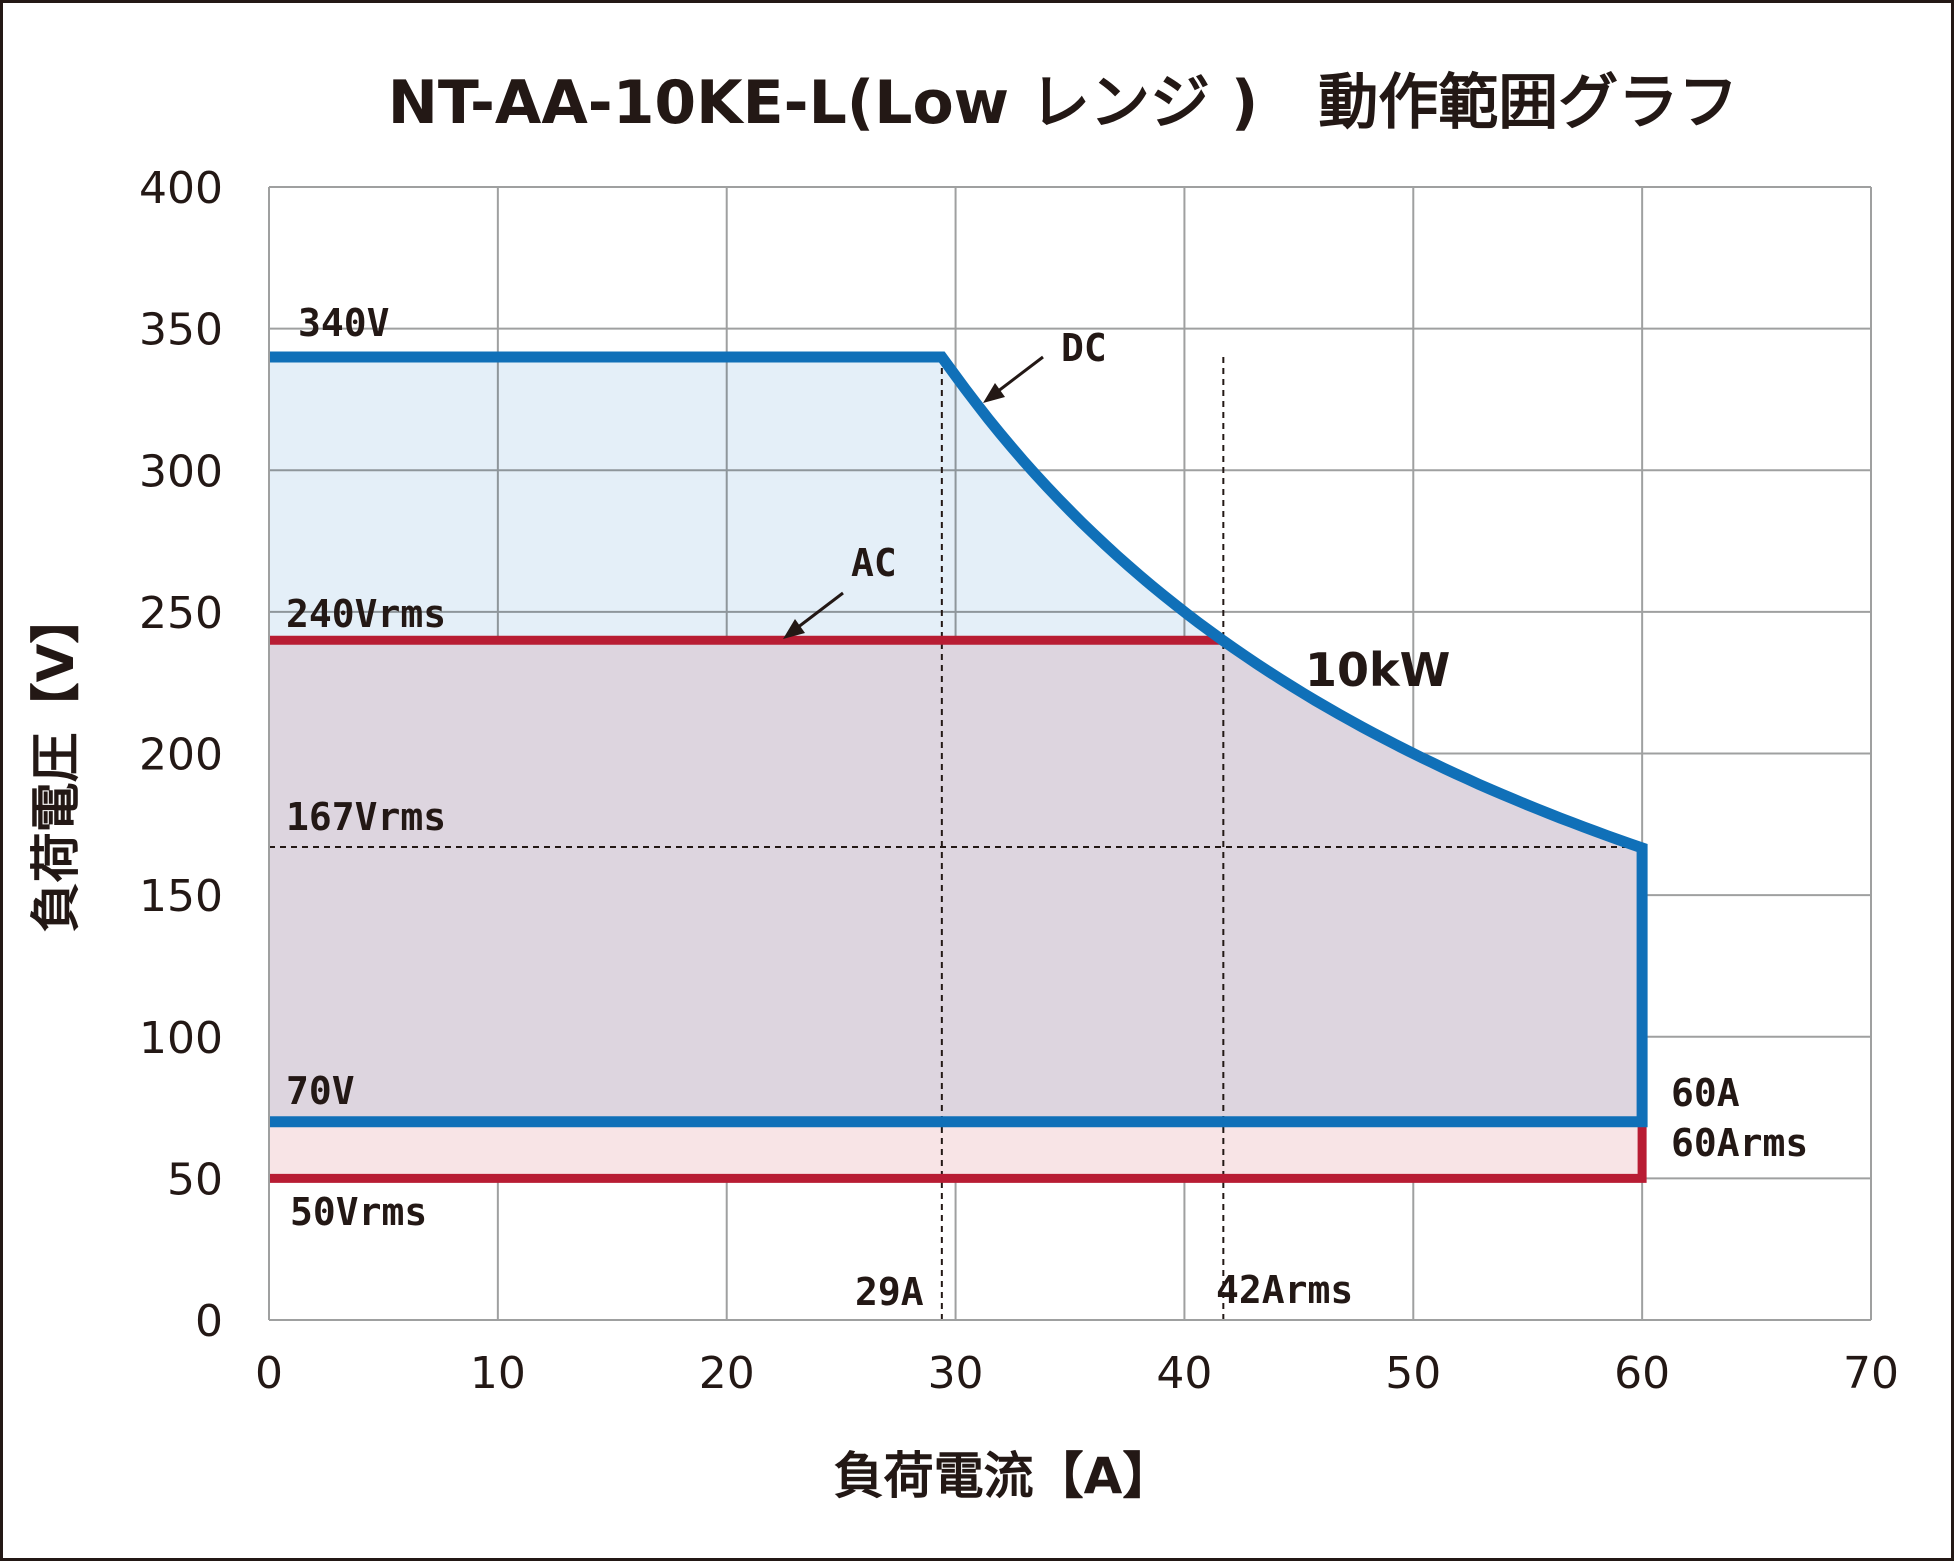 The image size is (1954, 1564). What do you see at coordinates (727, 1373) in the screenshot?
I see `x-tick-label: 20` at bounding box center [727, 1373].